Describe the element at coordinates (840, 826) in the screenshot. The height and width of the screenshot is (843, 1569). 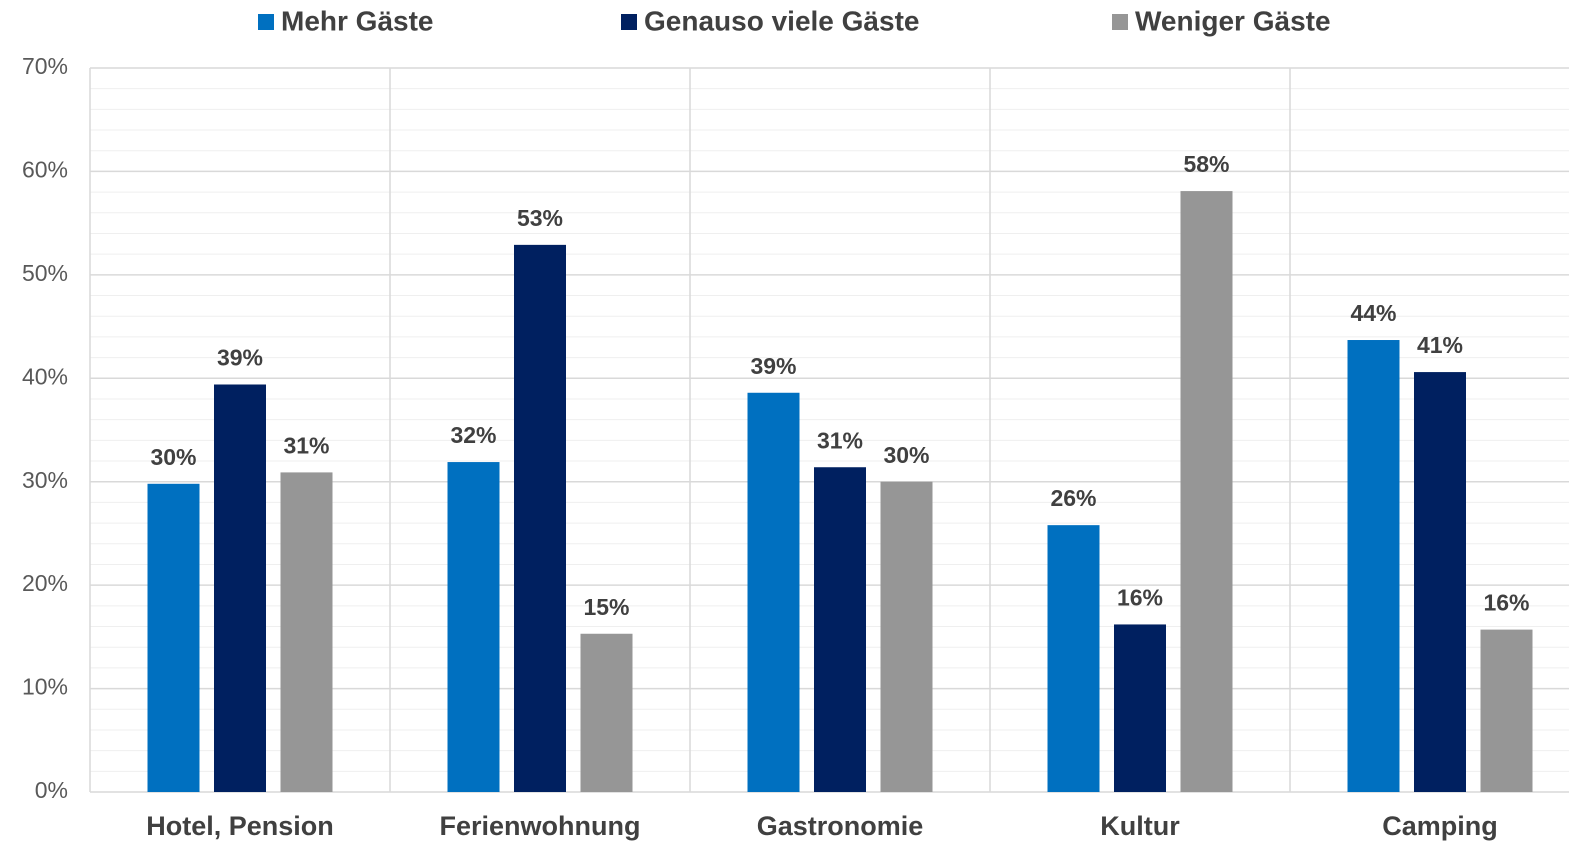
I see `x-tick-label: Gastronomie` at that location.